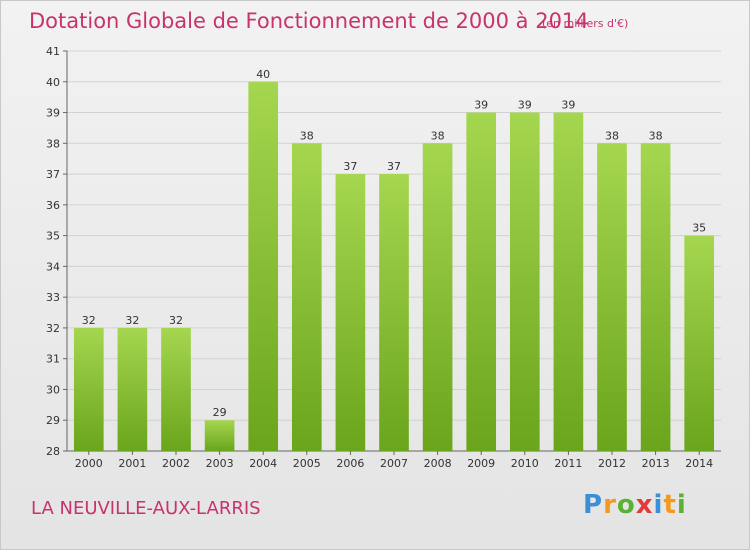 The image size is (750, 550). I want to click on x-tick-label: 2007, so click(394, 463).